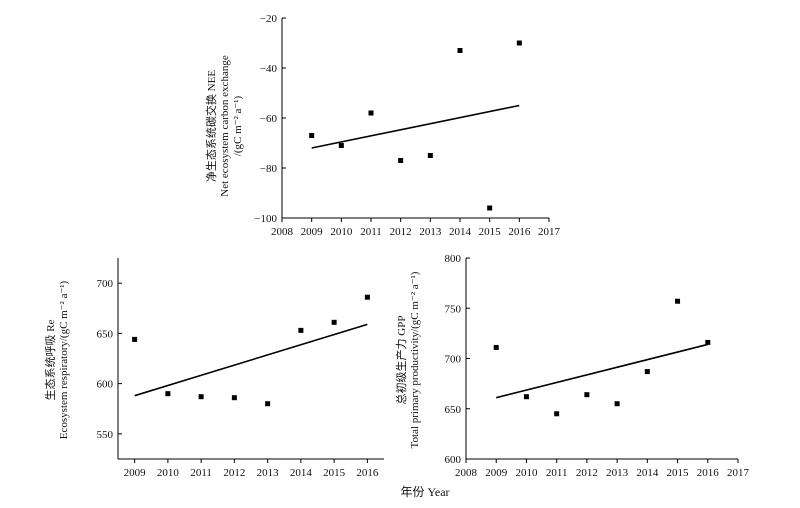 This screenshot has width=800, height=508. I want to click on y-tick-label: −20, so click(269, 19).